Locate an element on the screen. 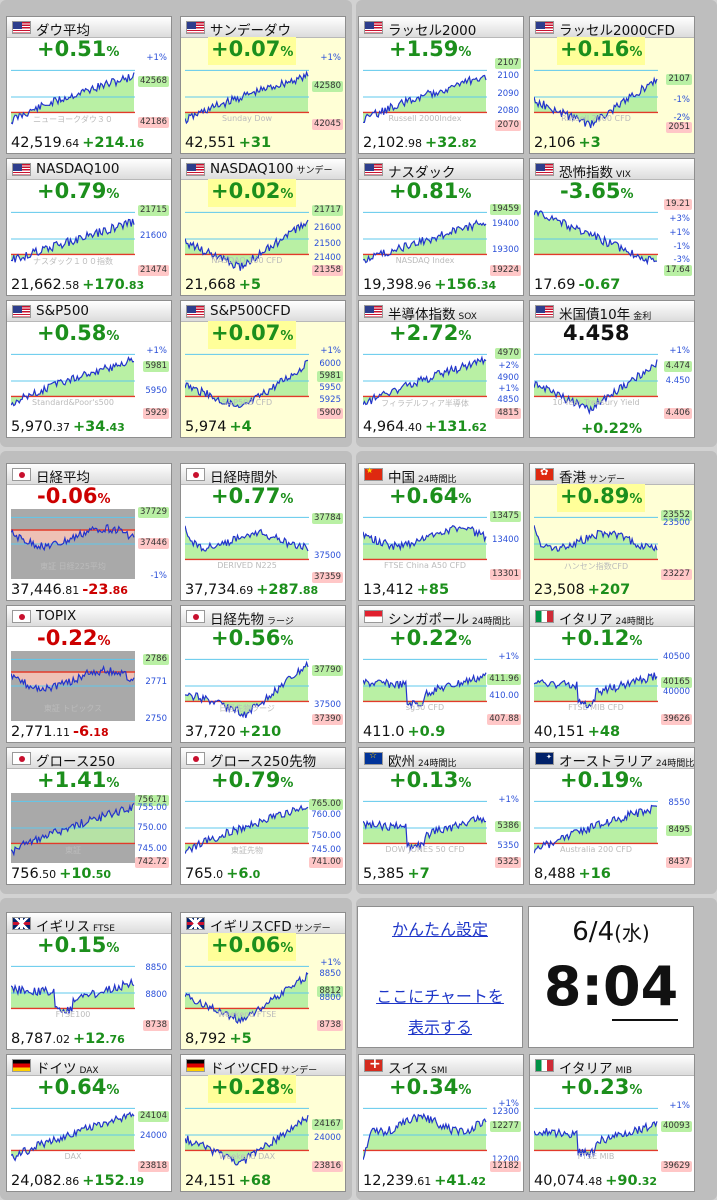  card-footer: 2,106 +3 is located at coordinates (567, 142).